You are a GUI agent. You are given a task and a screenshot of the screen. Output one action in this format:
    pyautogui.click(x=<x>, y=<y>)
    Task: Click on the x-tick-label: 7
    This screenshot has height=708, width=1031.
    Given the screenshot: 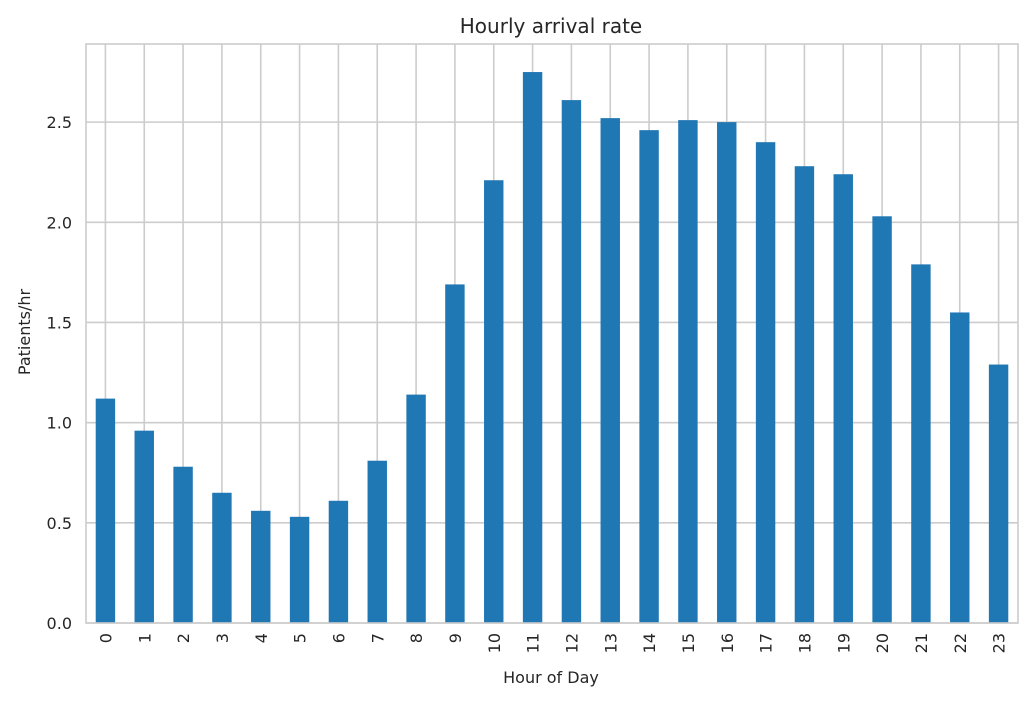 What is the action you would take?
    pyautogui.click(x=377, y=638)
    